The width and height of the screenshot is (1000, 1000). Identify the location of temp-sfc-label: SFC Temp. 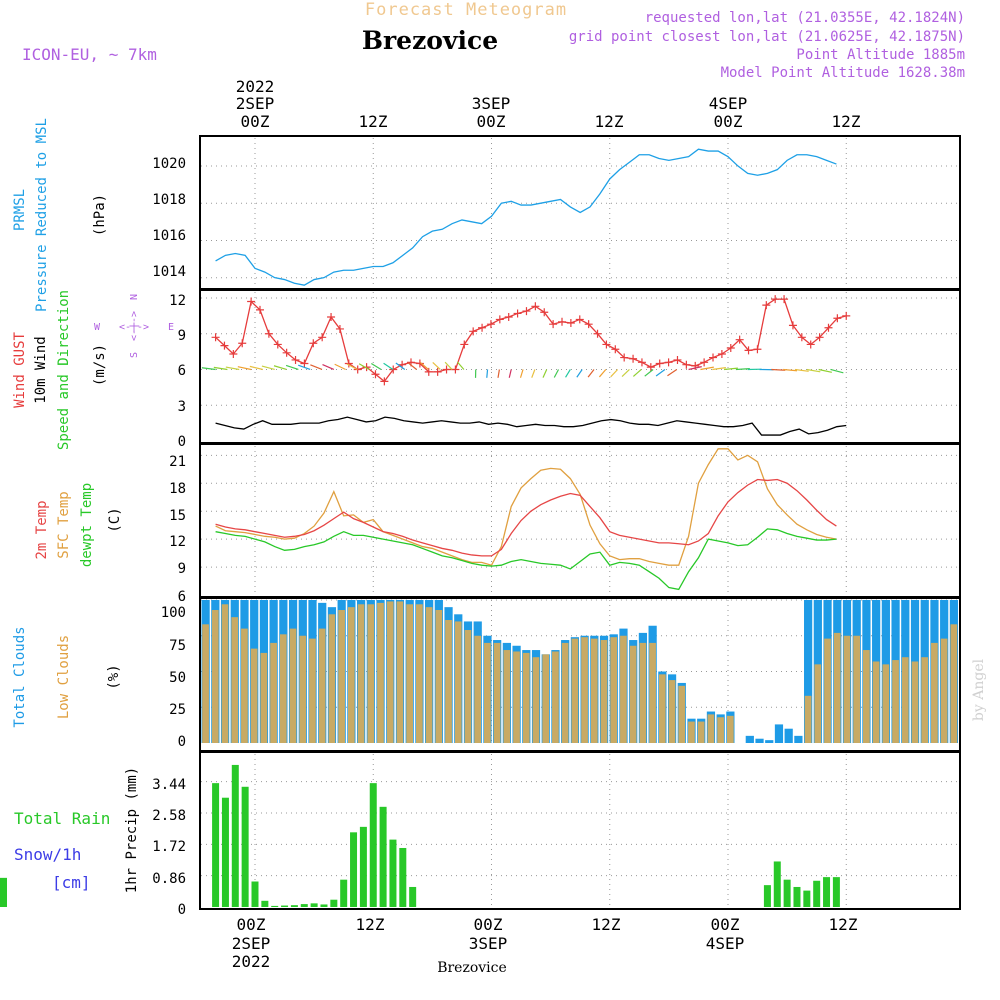
(64, 524).